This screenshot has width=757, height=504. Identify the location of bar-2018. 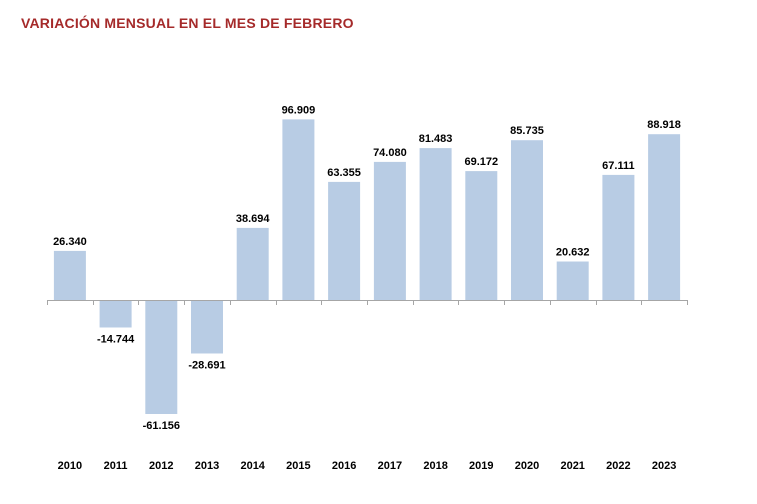
(435, 224).